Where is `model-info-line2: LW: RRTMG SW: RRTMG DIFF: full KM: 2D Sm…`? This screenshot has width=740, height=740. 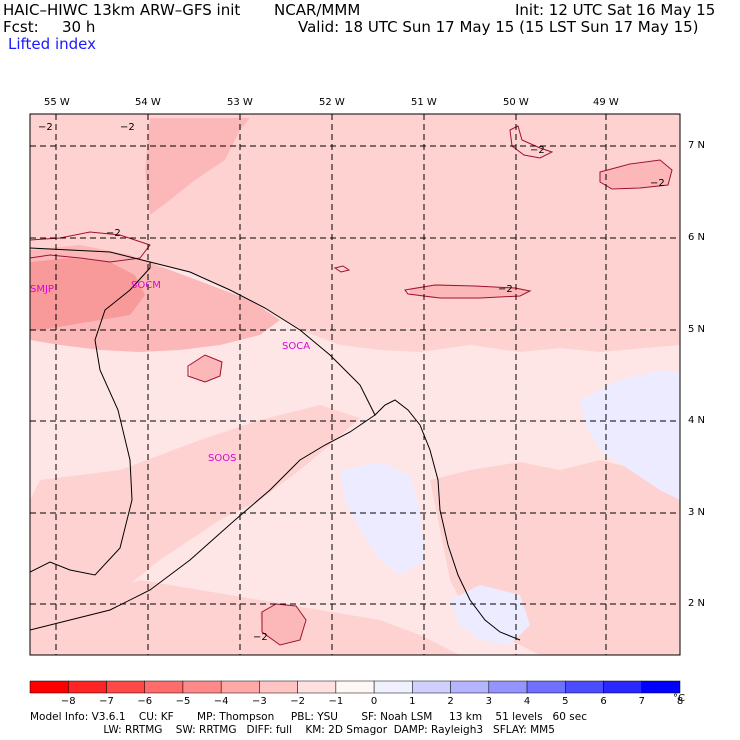 model-info-line2: LW: RRTMG SW: RRTMG DIFF: full KM: 2D Sm… is located at coordinates (292, 730).